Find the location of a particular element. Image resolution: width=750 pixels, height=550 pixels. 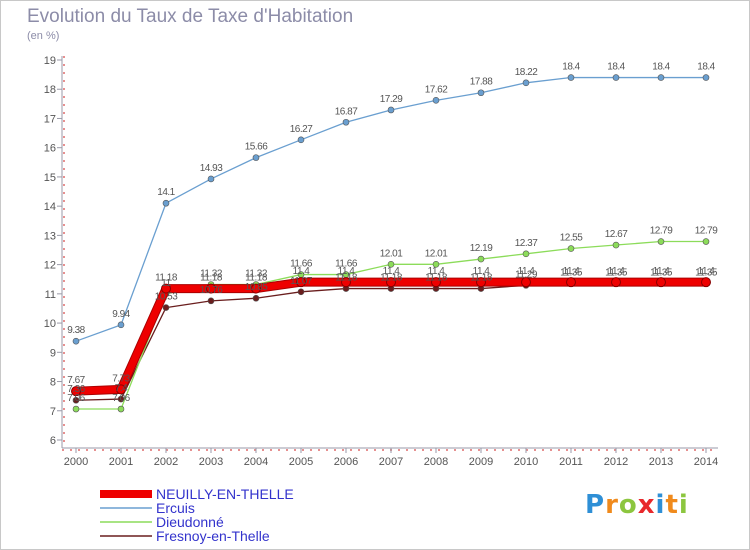

y-tick-label: 14 is located at coordinates (50, 207).